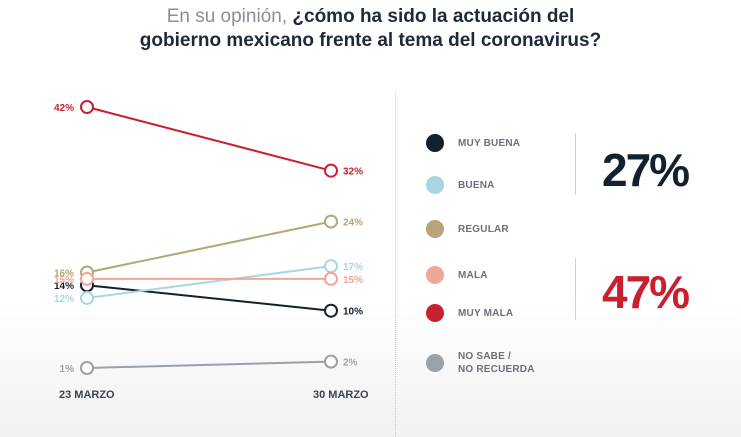 This screenshot has width=741, height=437. I want to click on legend-label-line1: MUY MALA, so click(486, 313).